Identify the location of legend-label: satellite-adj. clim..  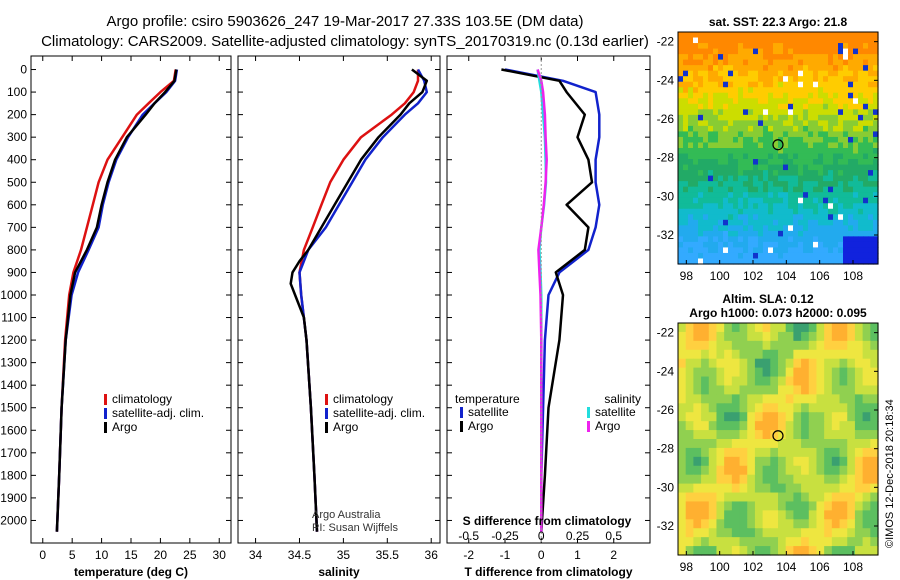
(158, 413).